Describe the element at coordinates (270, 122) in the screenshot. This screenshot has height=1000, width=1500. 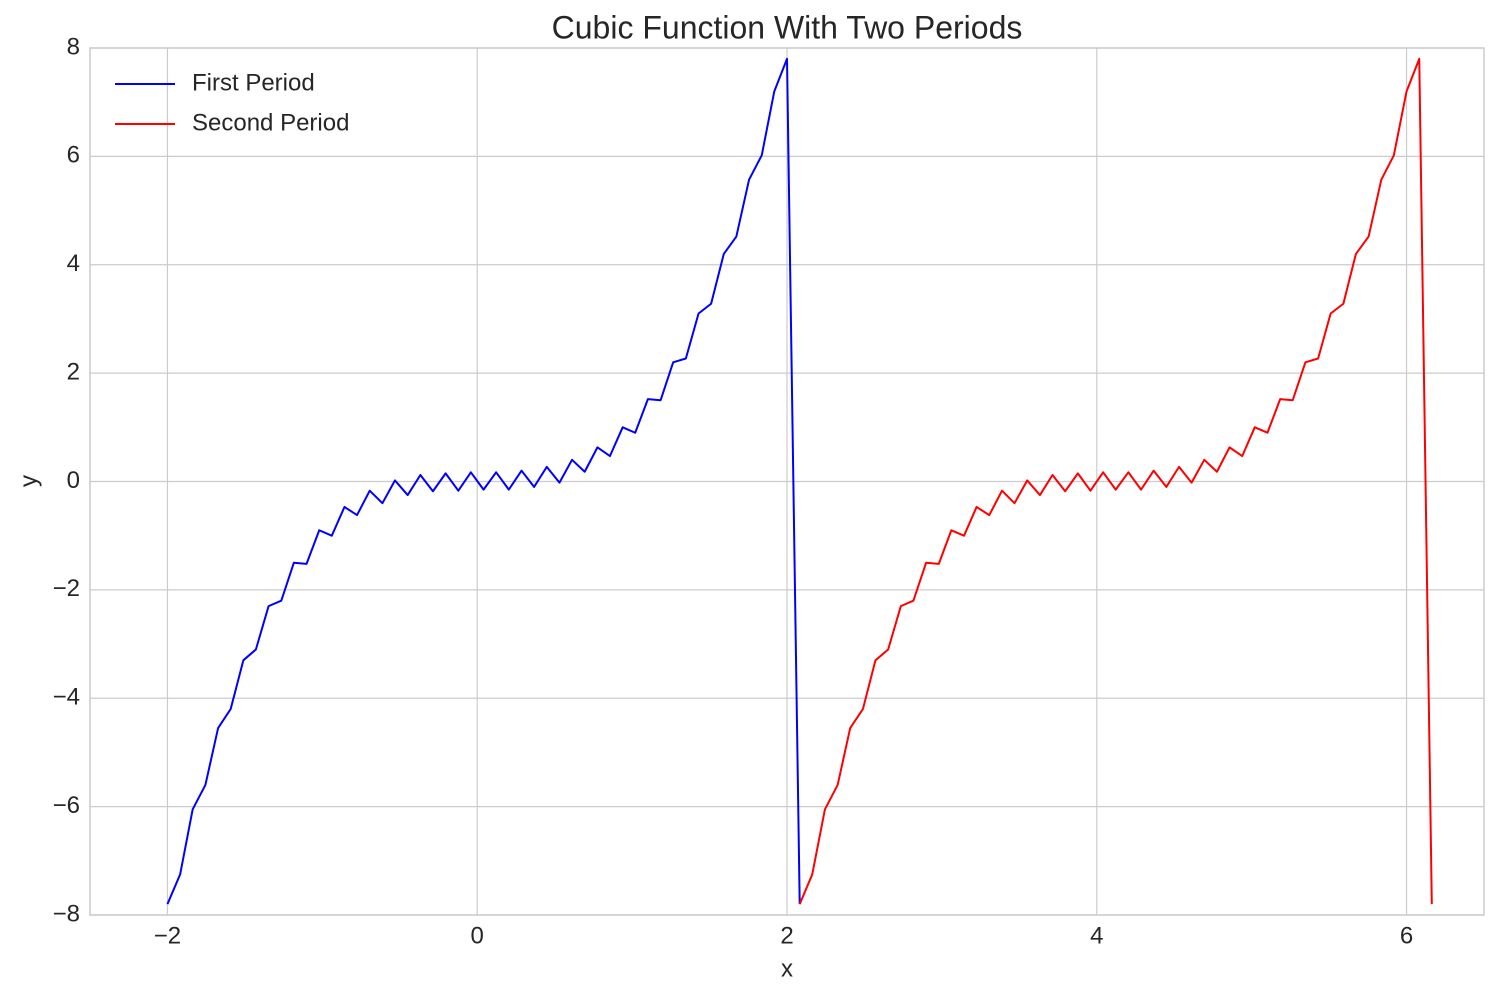
I see `legend-label: Second Period` at that location.